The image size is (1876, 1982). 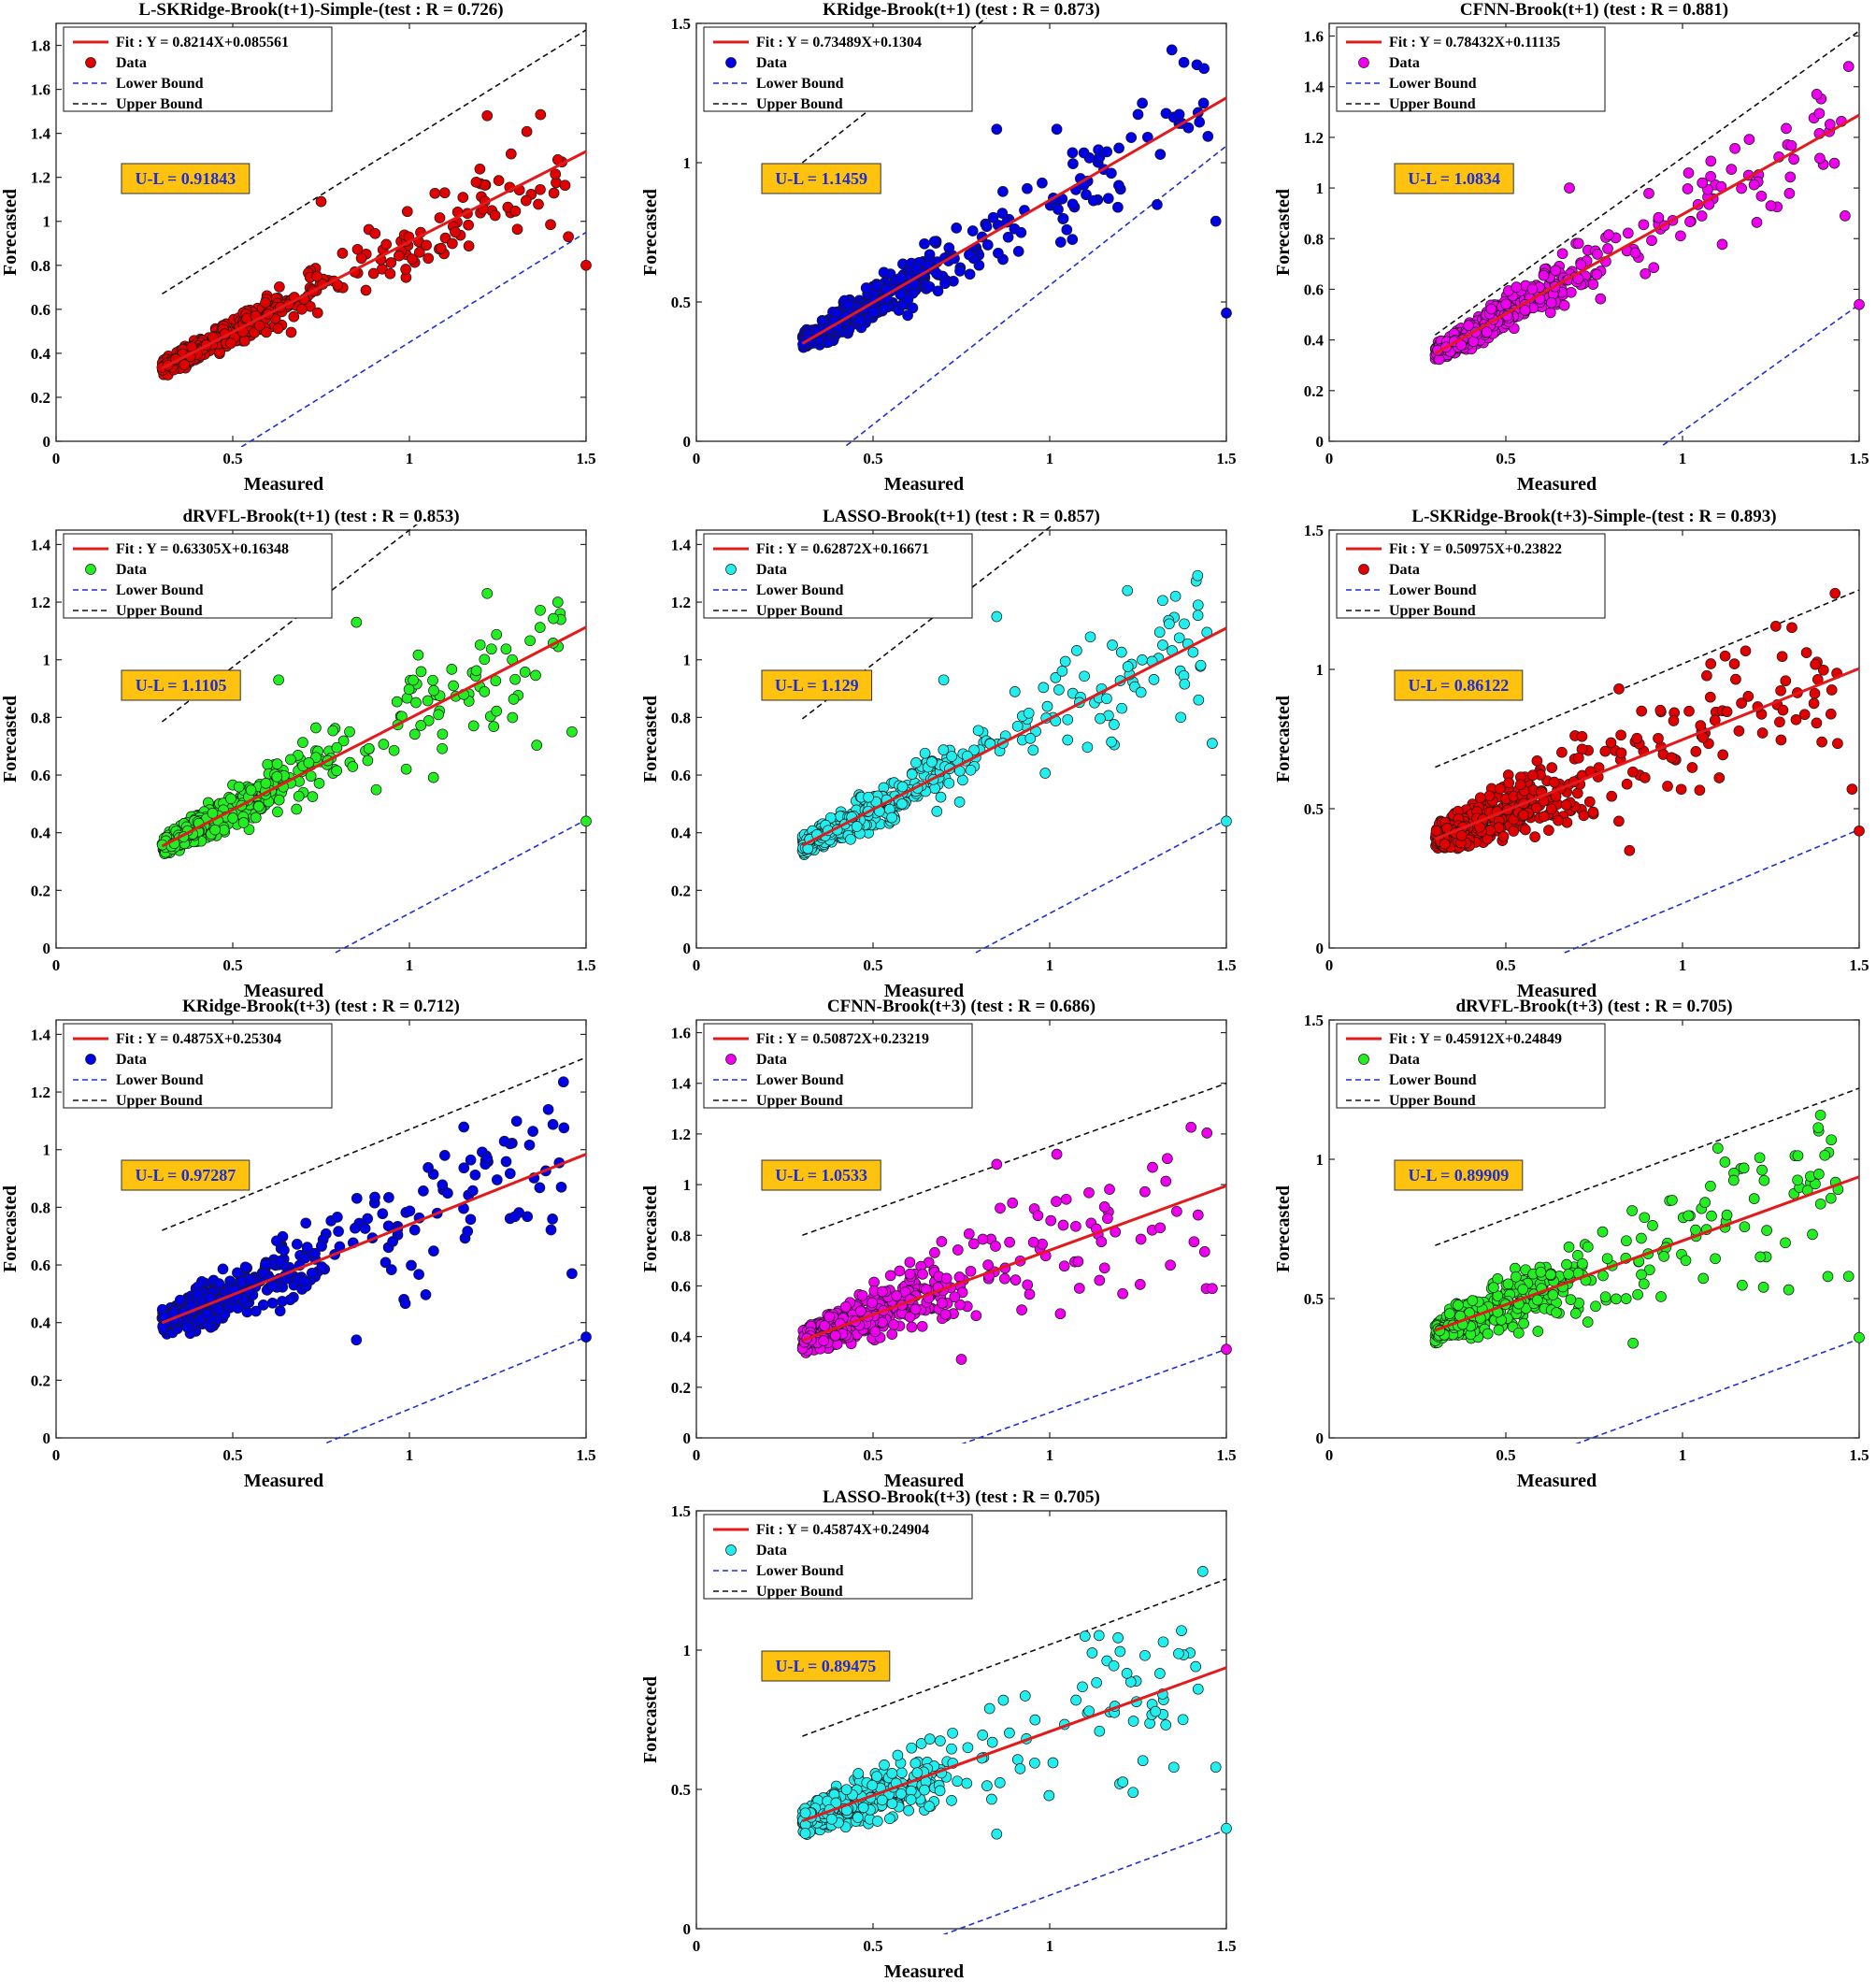 I want to click on x-tick-label: 1, so click(x=1683, y=1455).